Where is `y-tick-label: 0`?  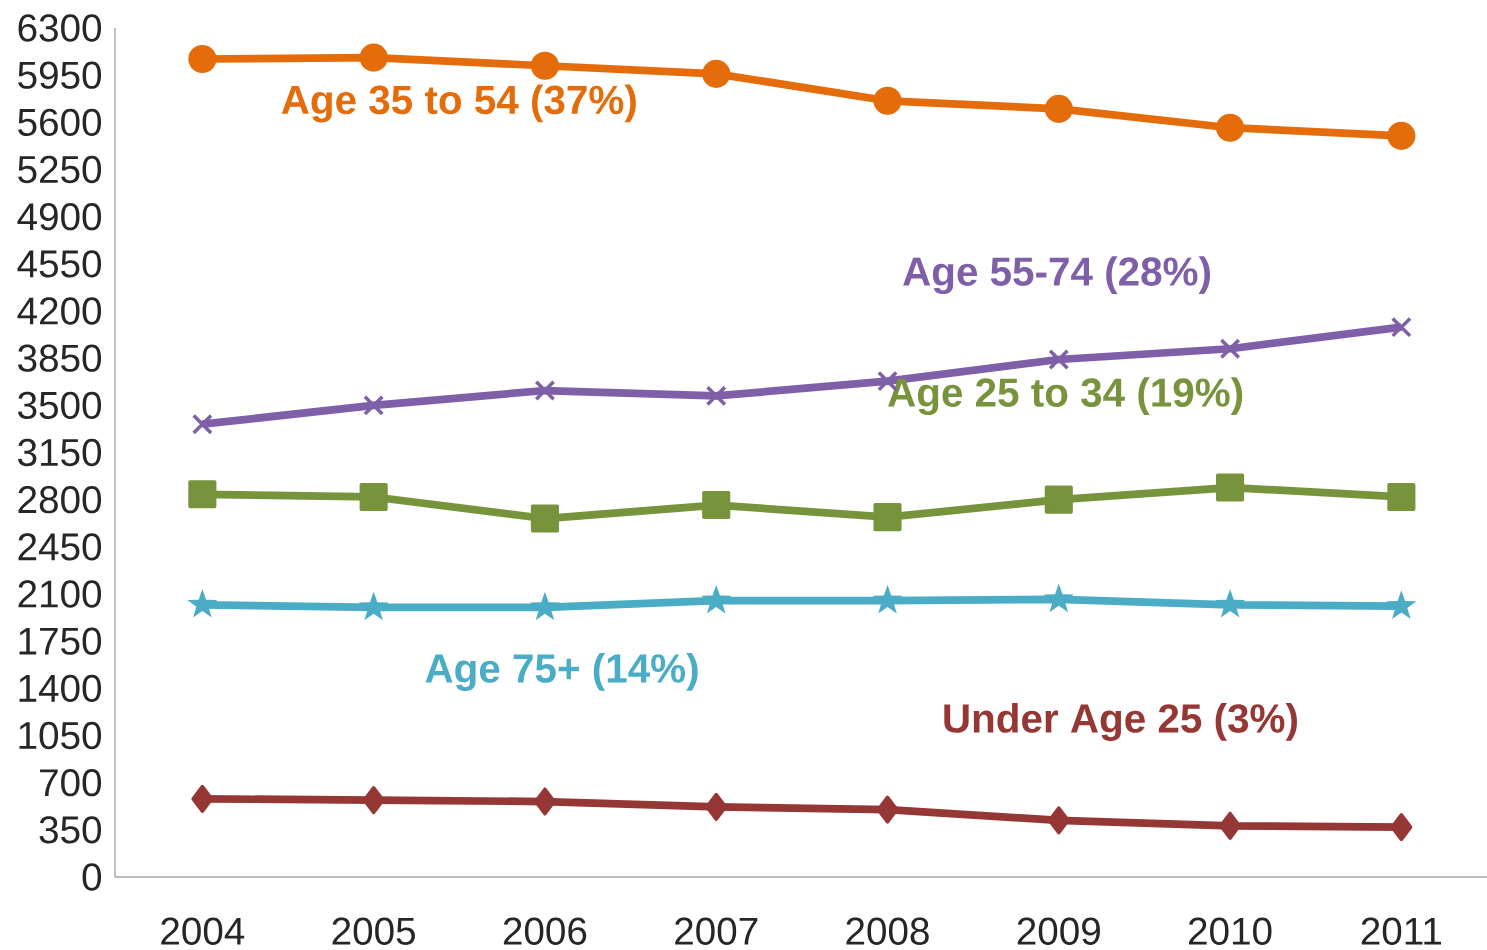
y-tick-label: 0 is located at coordinates (92, 877).